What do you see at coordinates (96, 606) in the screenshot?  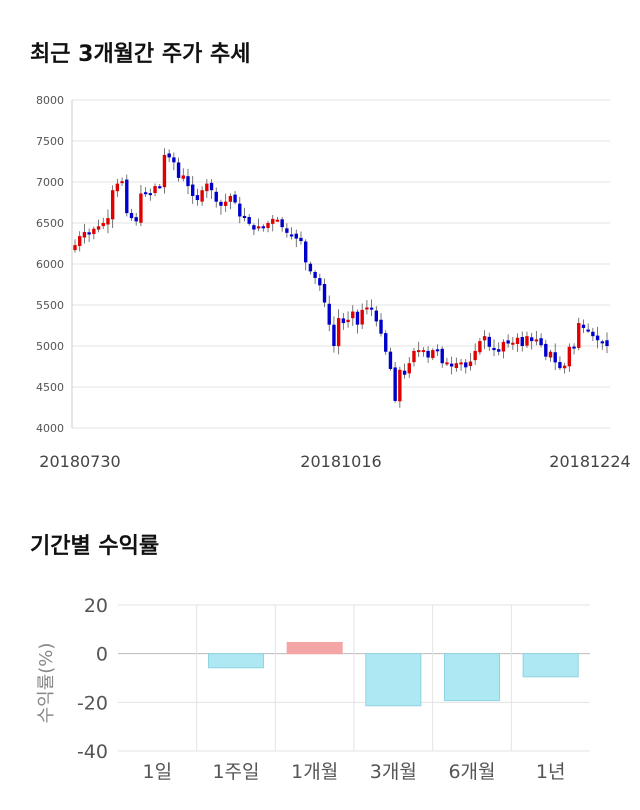 I see `bar-y-tick-label: 20` at bounding box center [96, 606].